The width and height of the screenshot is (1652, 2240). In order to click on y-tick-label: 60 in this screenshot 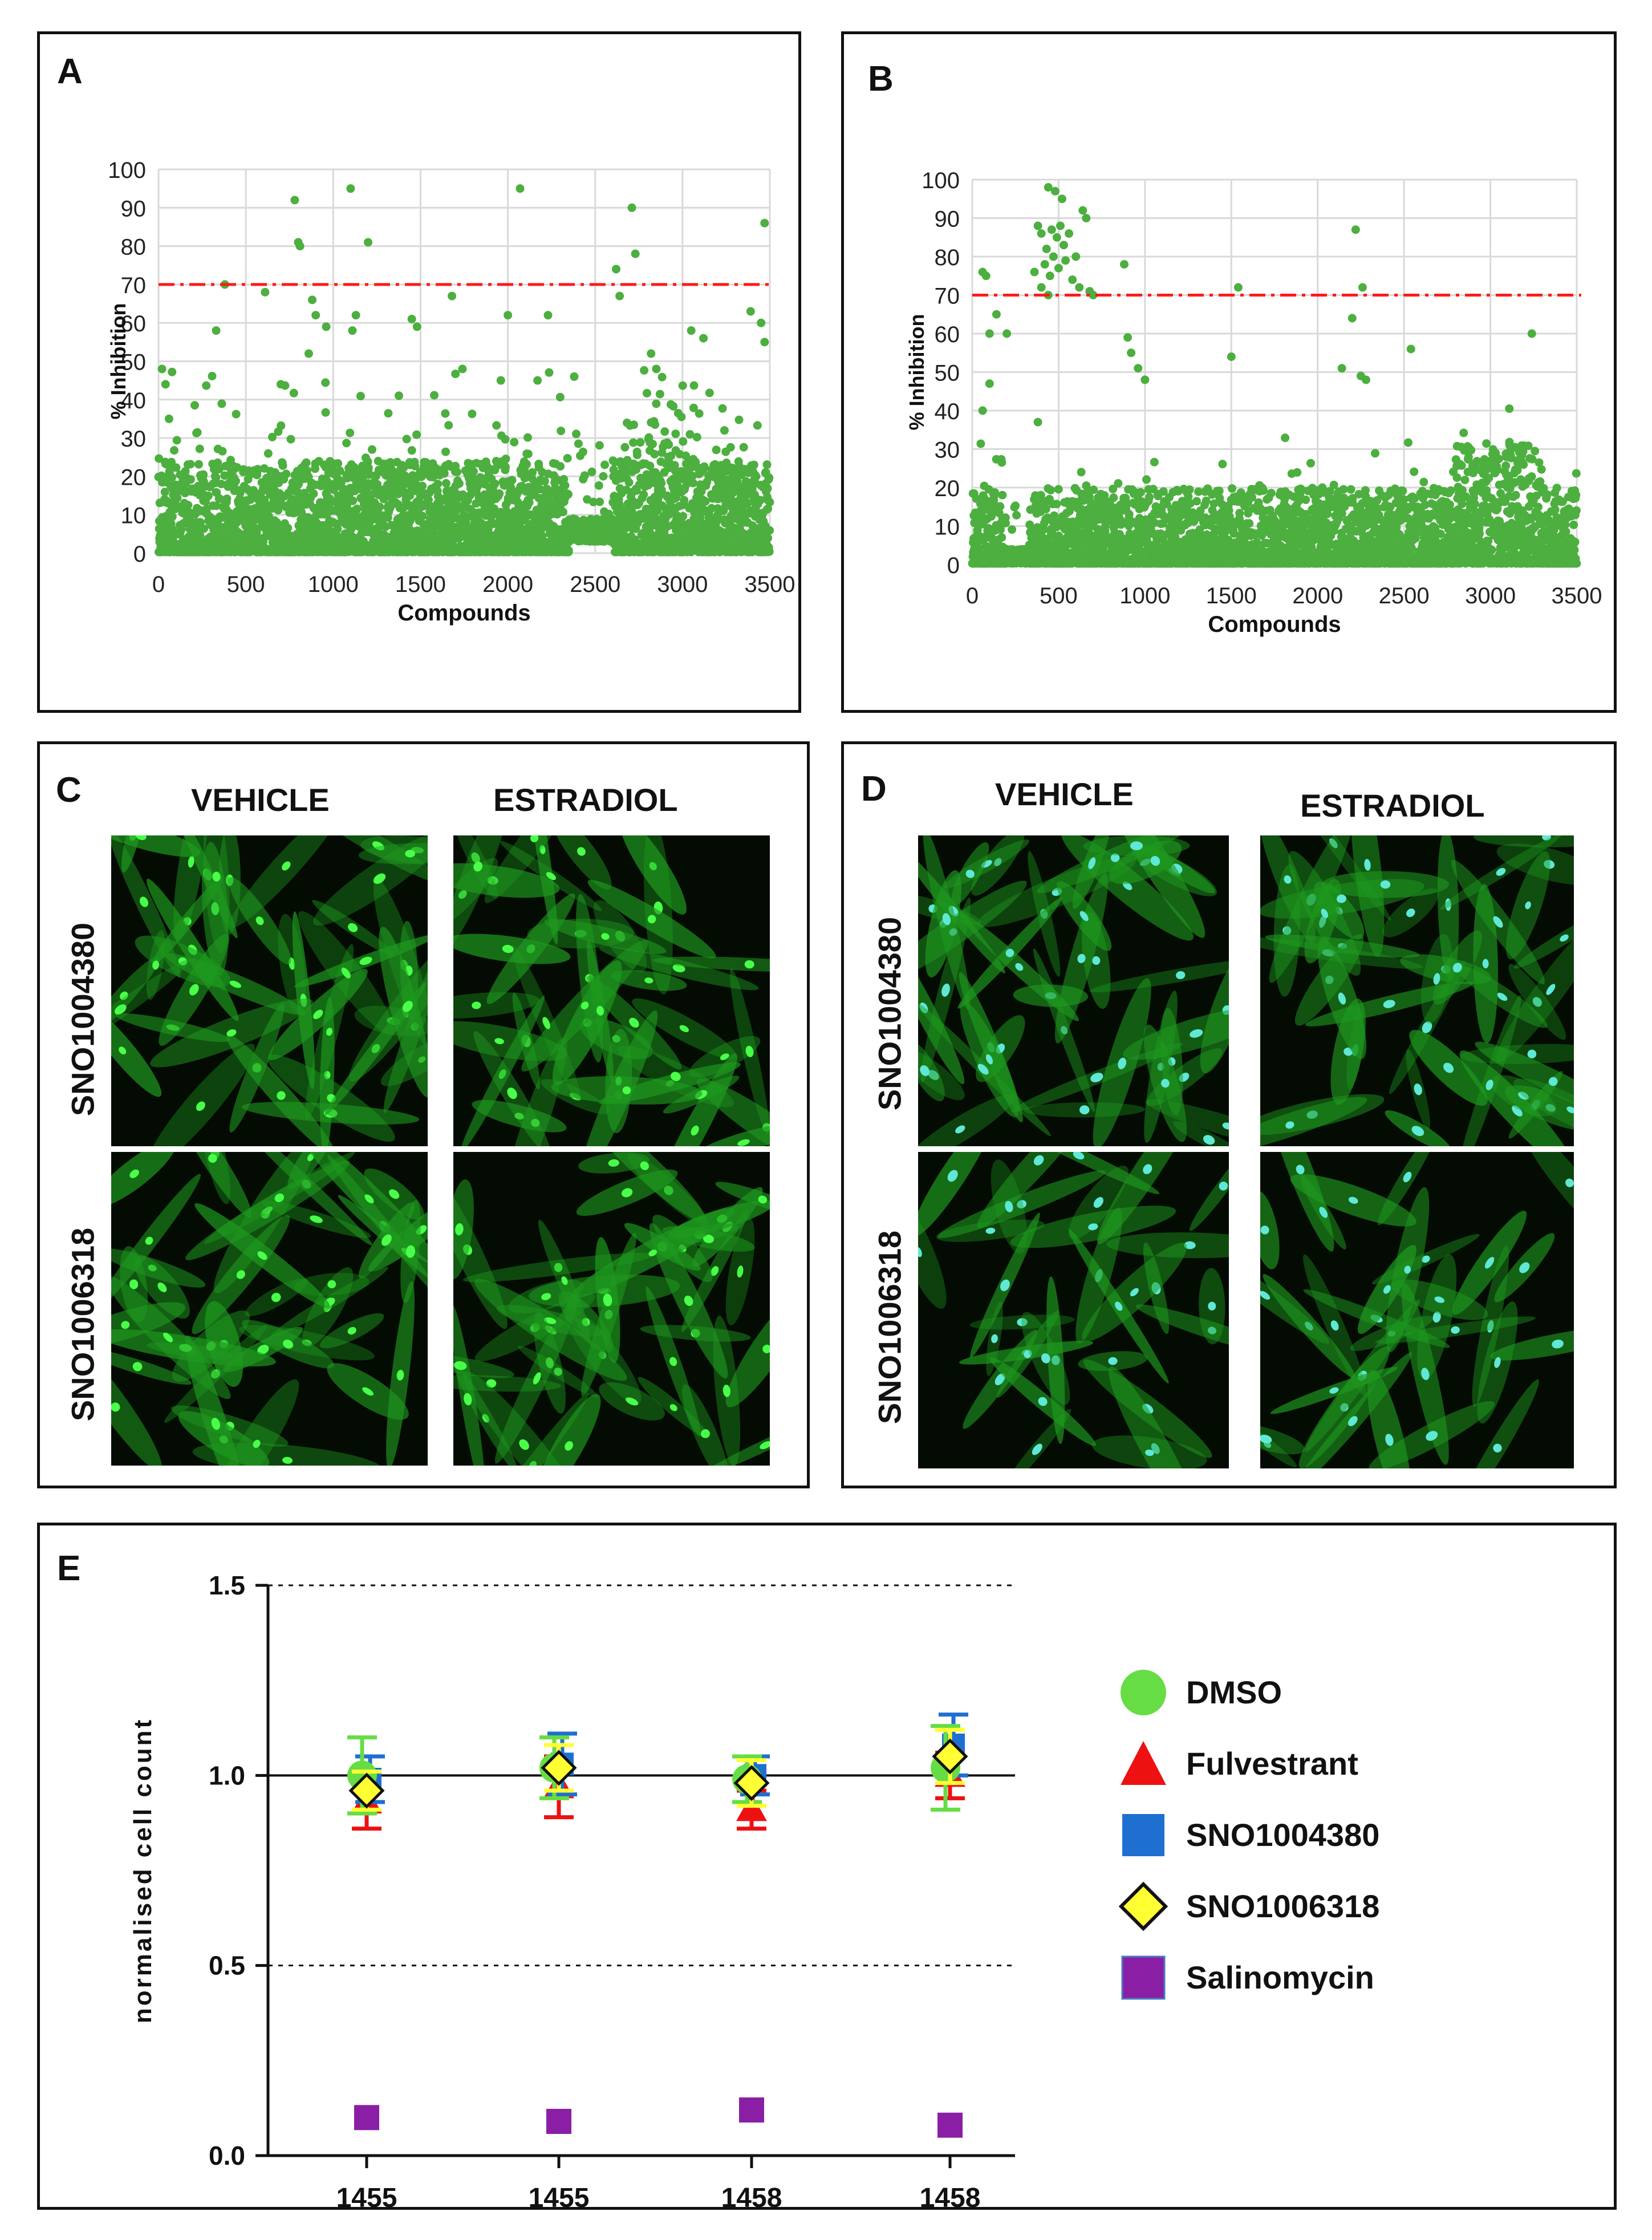, I will do `click(134, 323)`.